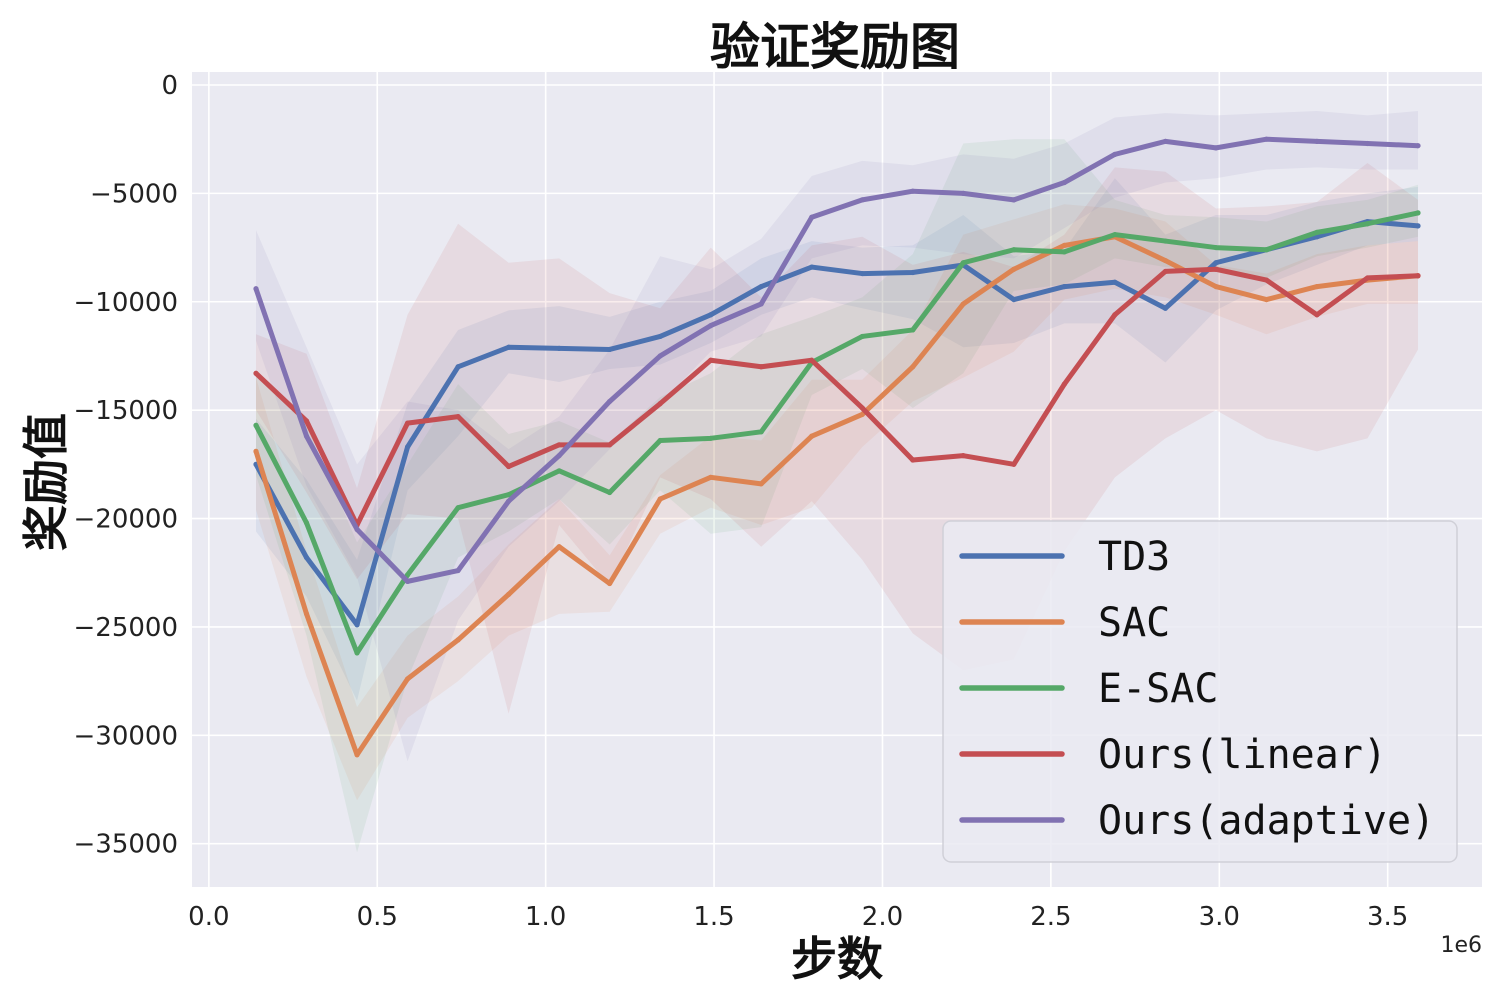 The image size is (1500, 1005). Describe the element at coordinates (837, 959) in the screenshot. I see `x-axis-title: 步数` at that location.